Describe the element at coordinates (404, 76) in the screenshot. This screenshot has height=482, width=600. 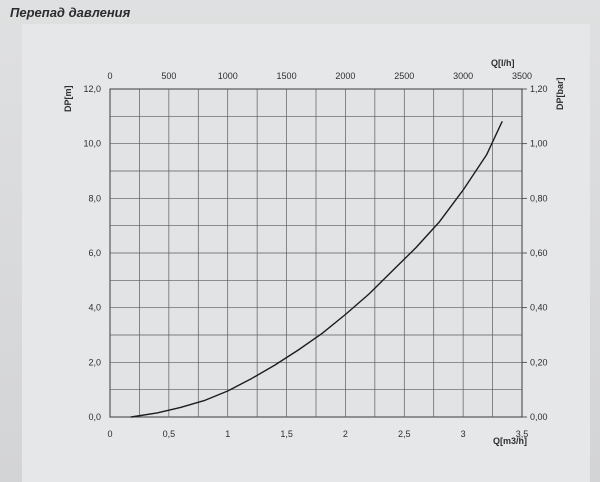
I see `top-tick-label: 2500` at that location.